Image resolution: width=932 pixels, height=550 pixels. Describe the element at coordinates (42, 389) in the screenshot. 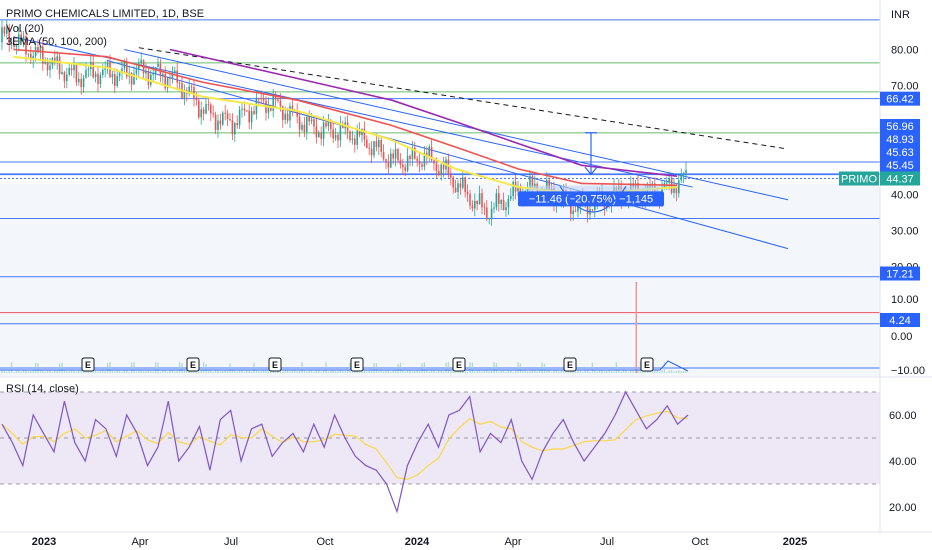

I see `rsi-legend: RSI (14, close)` at that location.